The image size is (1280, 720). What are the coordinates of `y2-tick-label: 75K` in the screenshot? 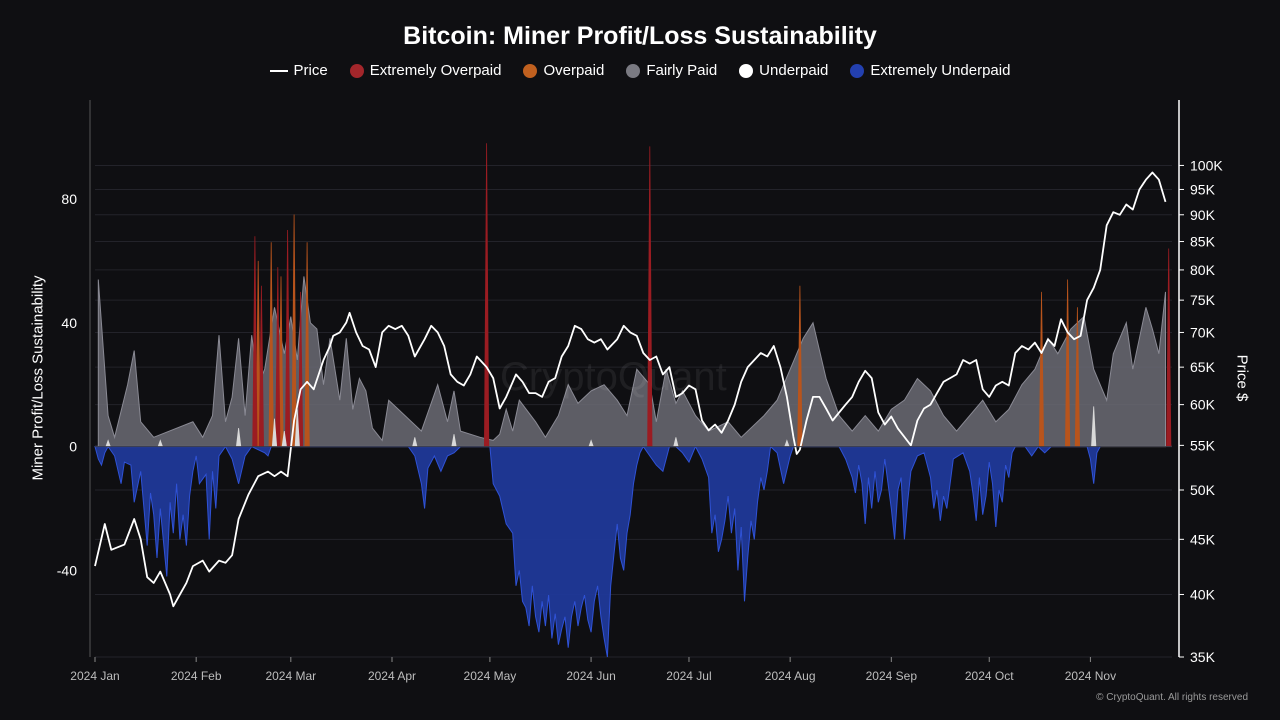 It's located at (1203, 300).